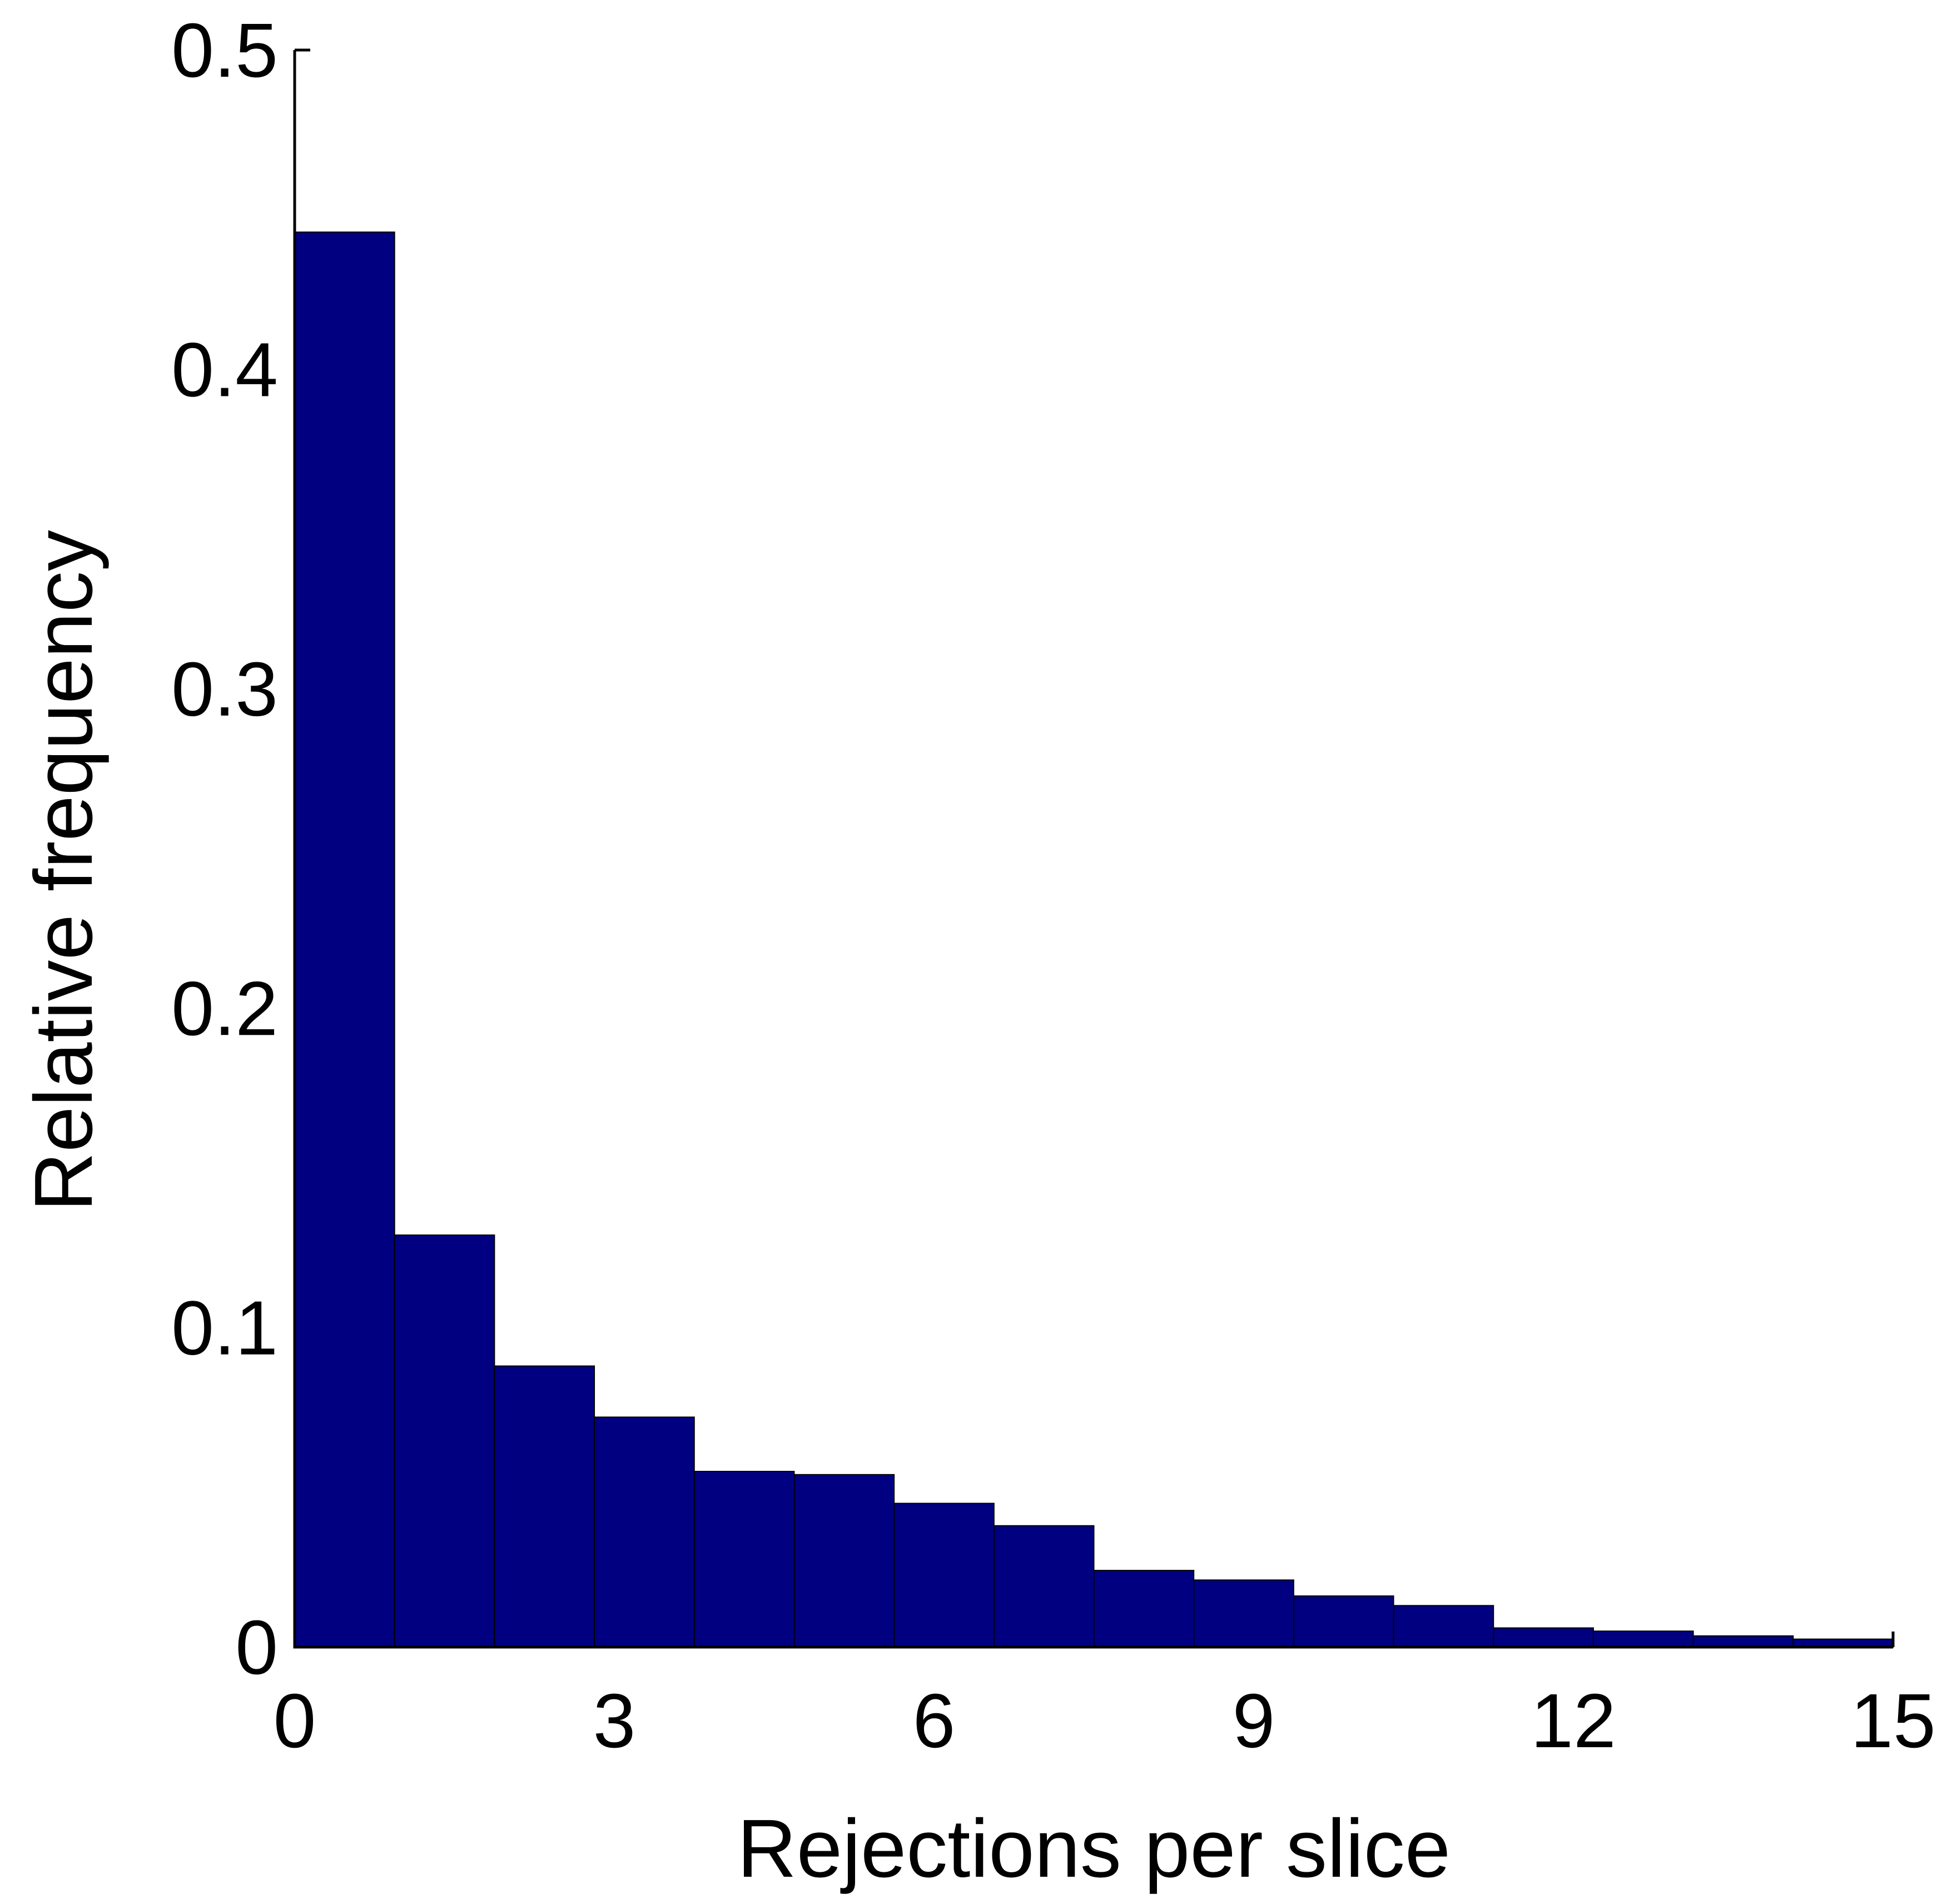  Describe the element at coordinates (1105, 1721) in the screenshot. I see `x-ticks-group: 0 3 6 9 12 15` at that location.